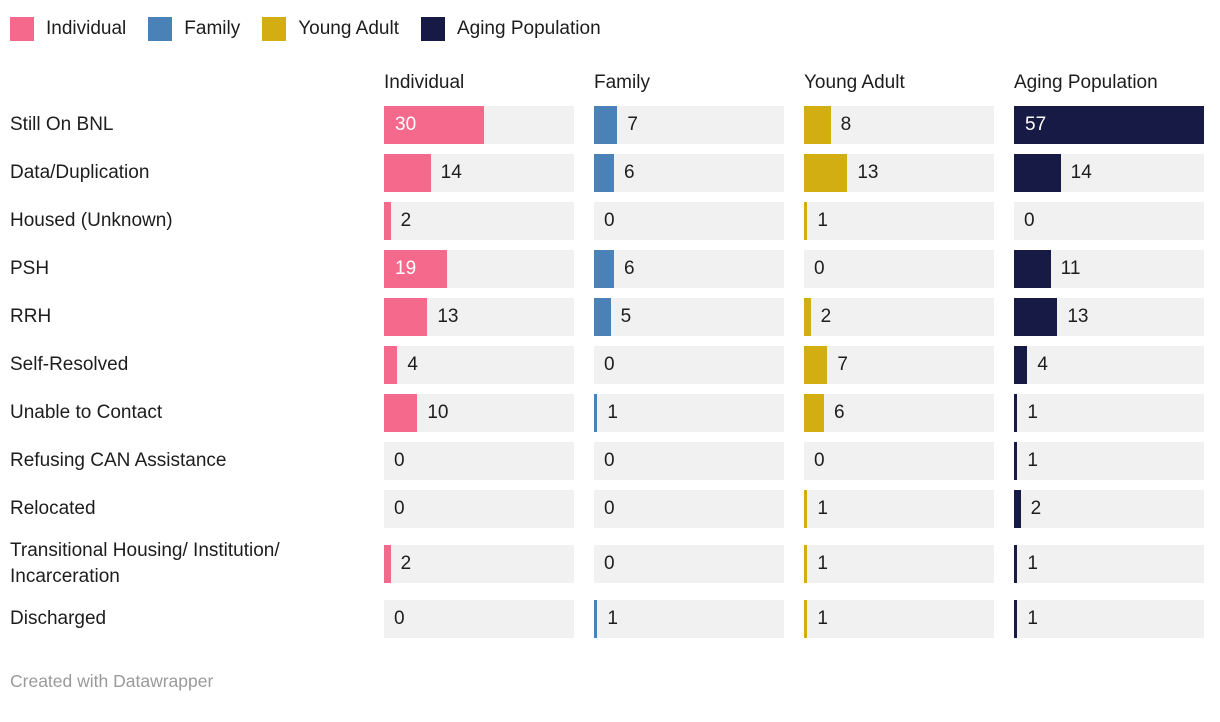 This screenshot has height=722, width=1220. I want to click on table-row: Self-Resolved 4 0 7 4, so click(607, 365).